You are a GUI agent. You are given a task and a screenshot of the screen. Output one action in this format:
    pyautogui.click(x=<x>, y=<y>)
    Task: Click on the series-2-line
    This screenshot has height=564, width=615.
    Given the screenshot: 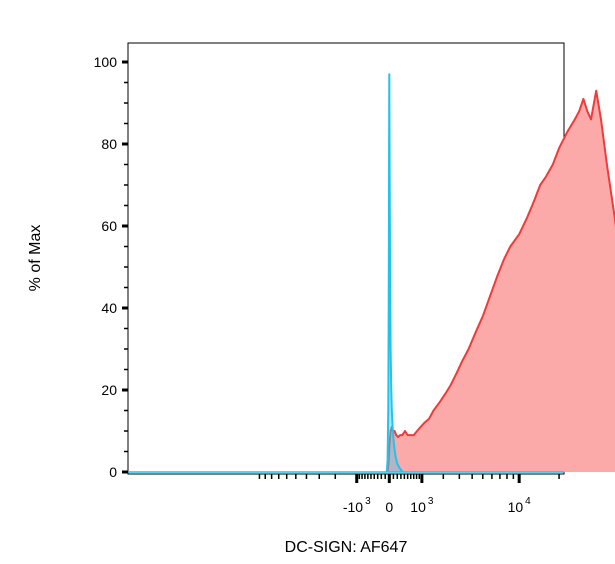 What is the action you would take?
    pyautogui.click(x=394, y=273)
    